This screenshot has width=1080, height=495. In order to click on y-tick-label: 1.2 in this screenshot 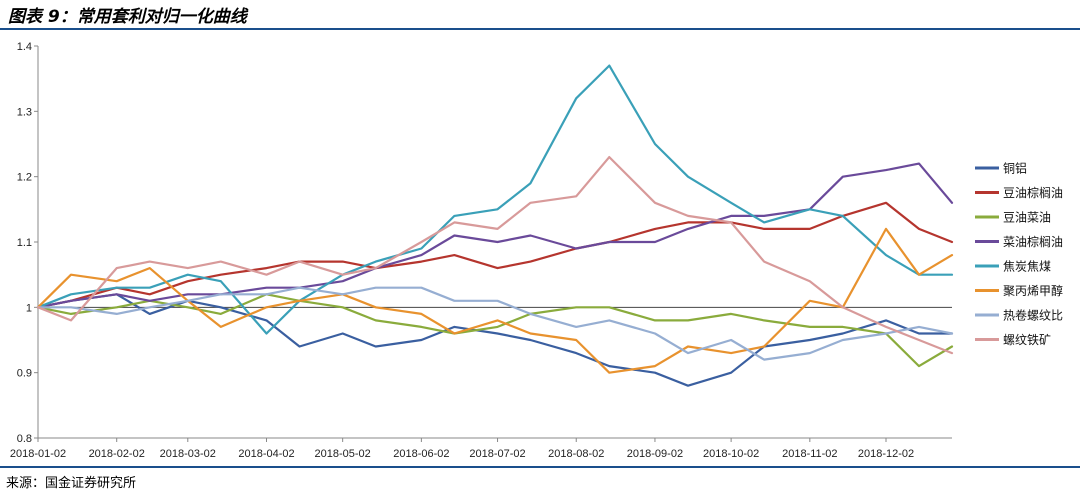, I will do `click(24, 178)`.